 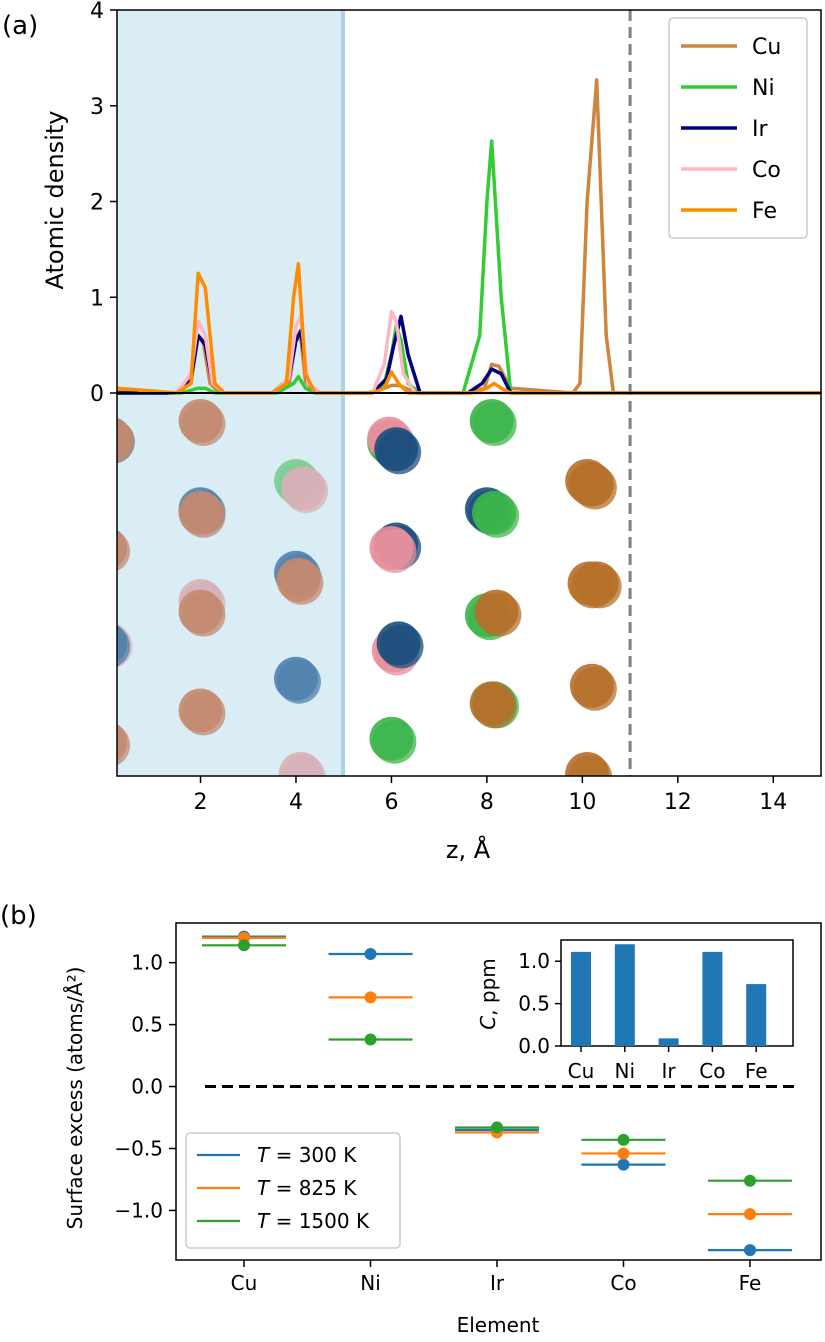 What do you see at coordinates (534, 1004) in the screenshot?
I see `inset-y-tick-label: 0.5` at bounding box center [534, 1004].